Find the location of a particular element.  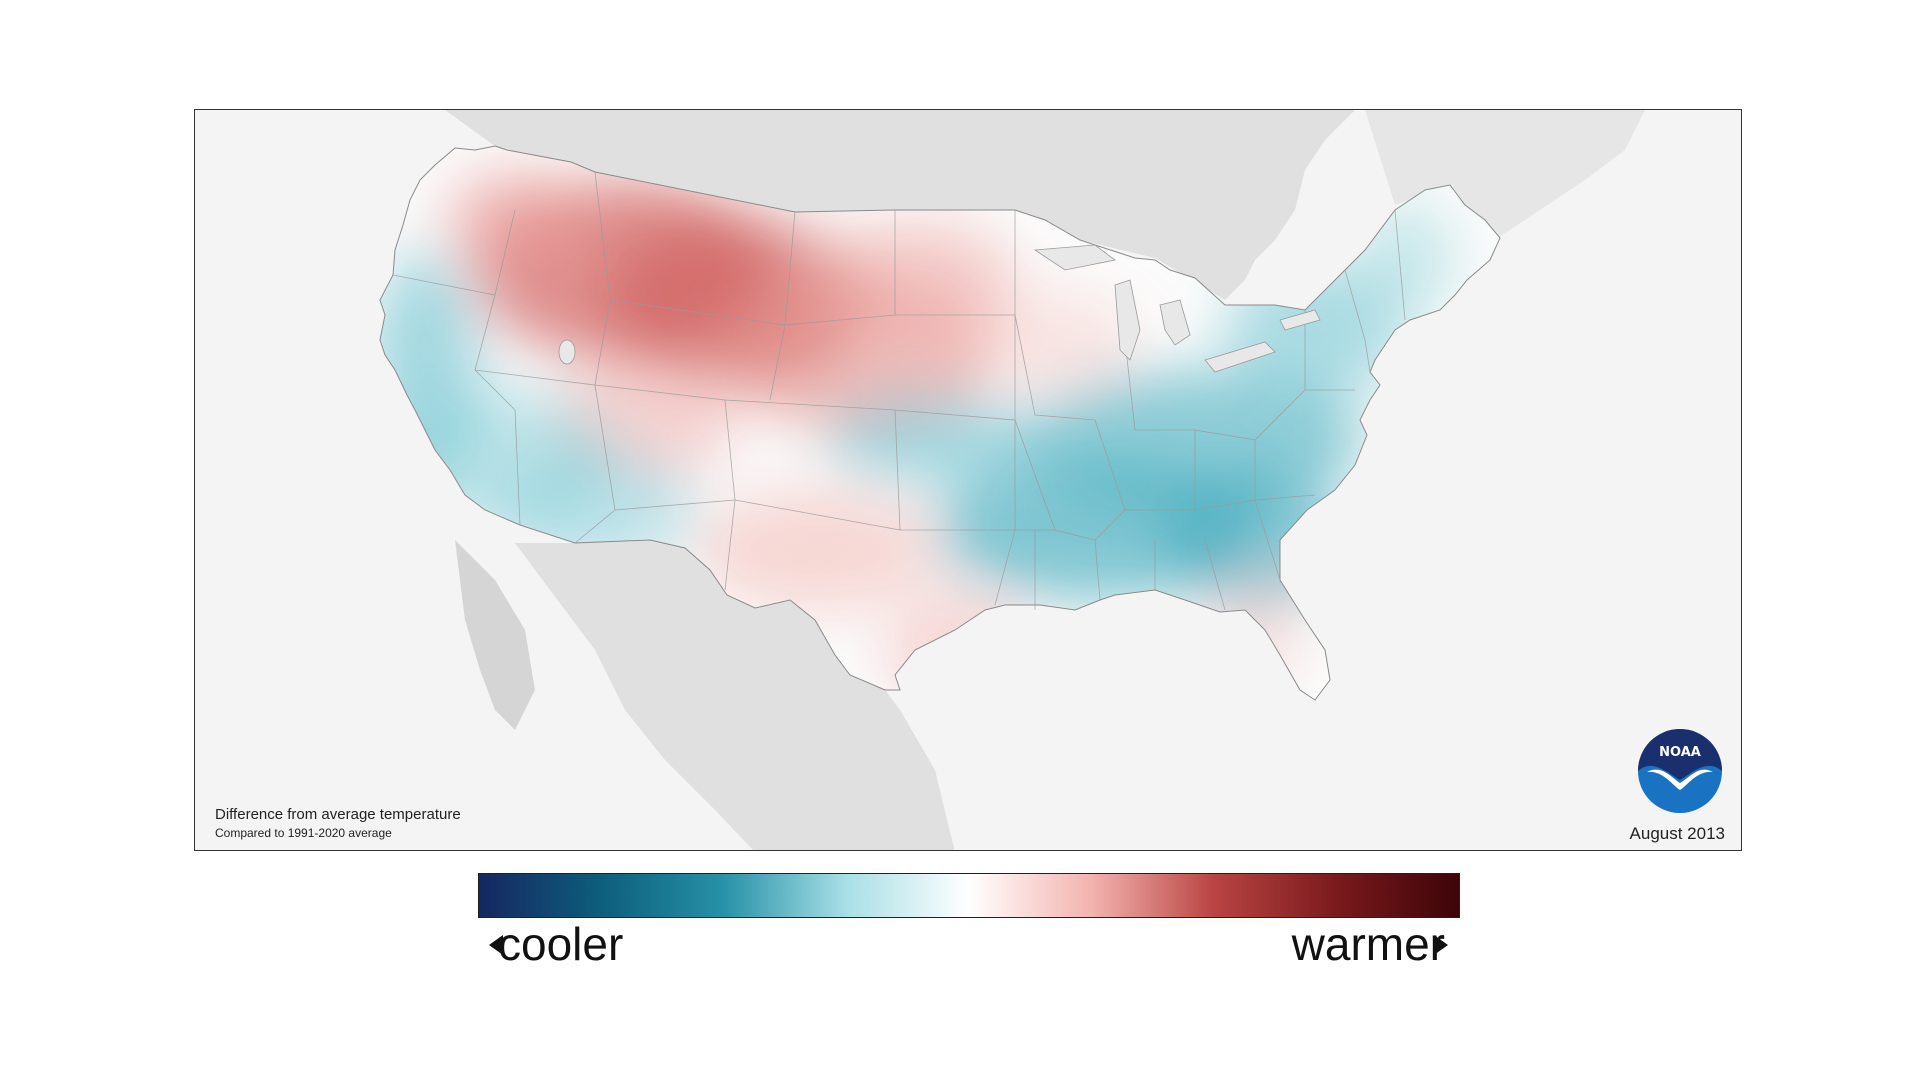

great-lakes is located at coordinates (939, 308).